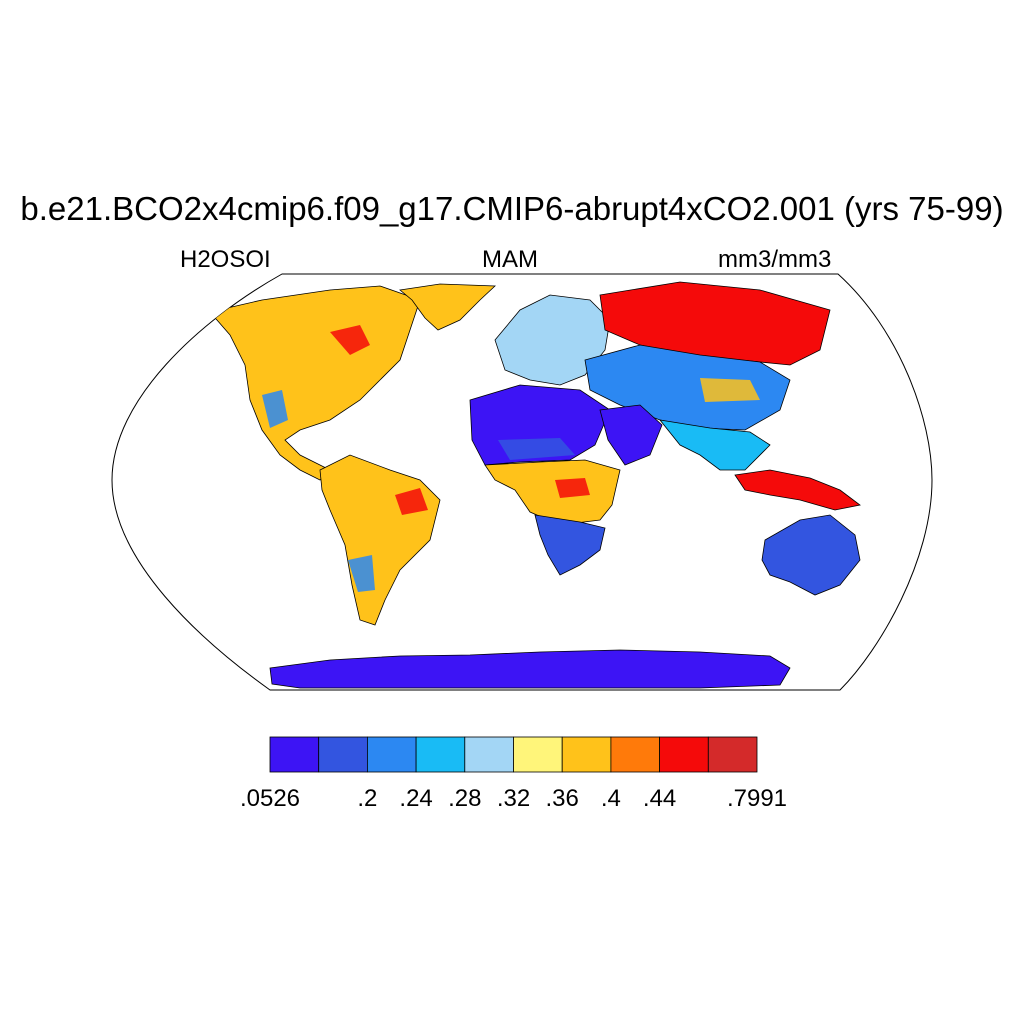 Image resolution: width=1024 pixels, height=1024 pixels. I want to click on colorbar-tick-label: .4, so click(611, 798).